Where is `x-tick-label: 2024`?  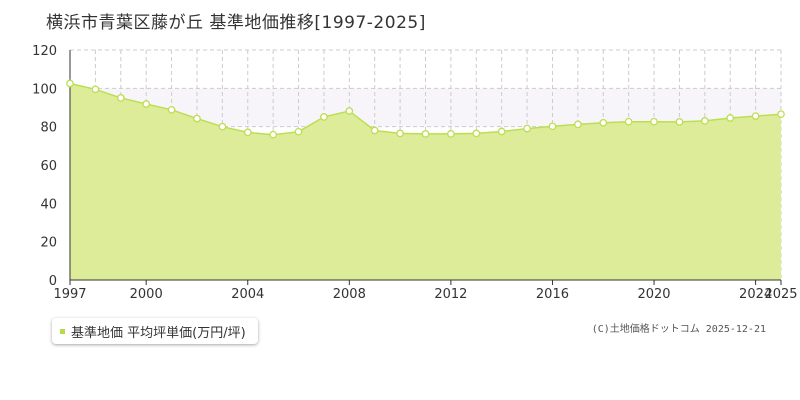 x-tick-label: 2024 is located at coordinates (755, 293).